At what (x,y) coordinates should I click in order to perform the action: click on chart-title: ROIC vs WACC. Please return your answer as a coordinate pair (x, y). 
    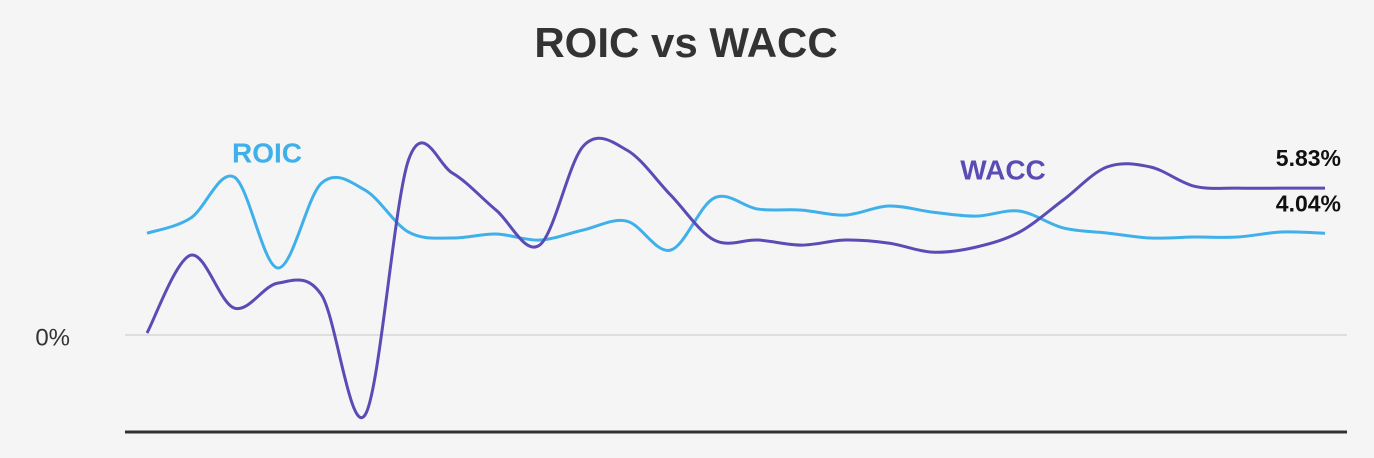
    Looking at the image, I should click on (685, 42).